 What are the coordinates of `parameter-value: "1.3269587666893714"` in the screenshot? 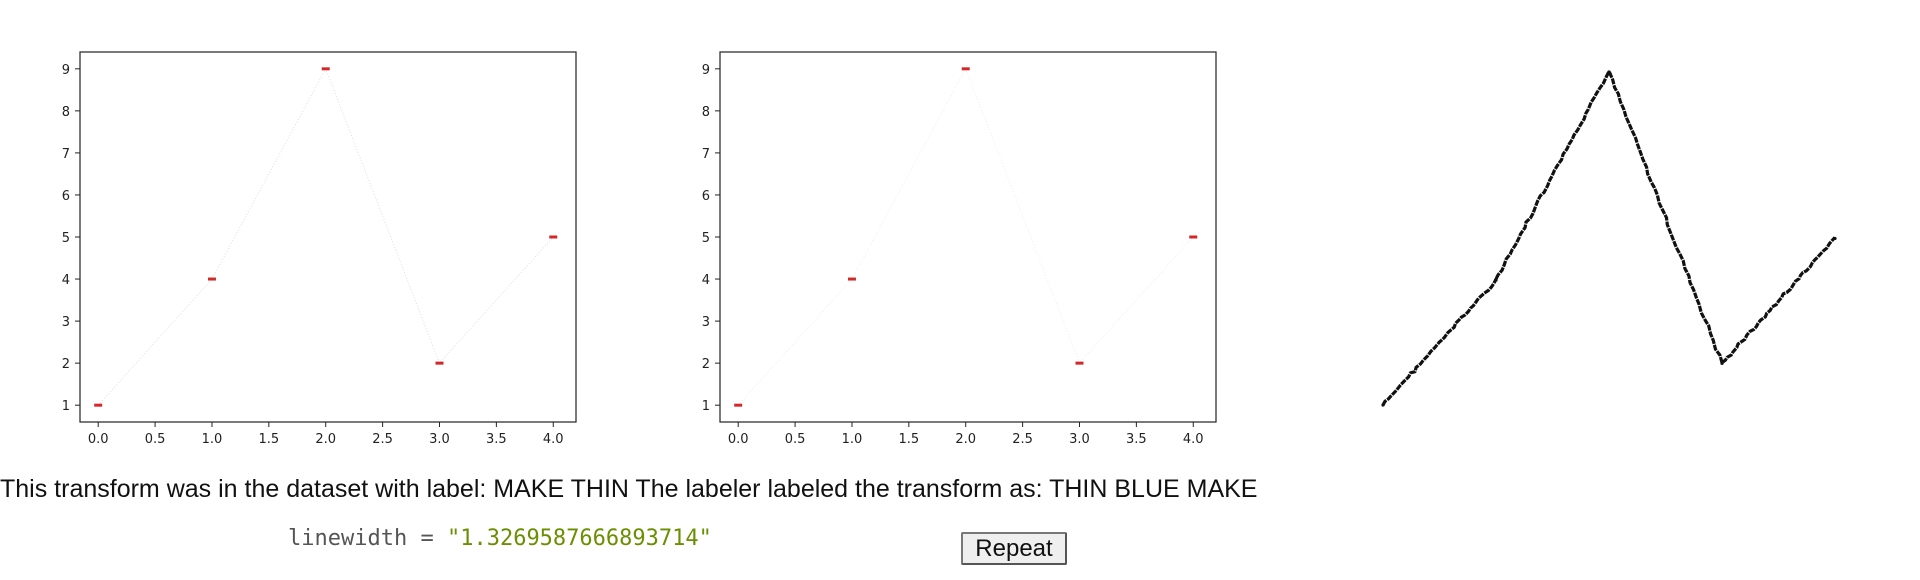 It's located at (579, 538).